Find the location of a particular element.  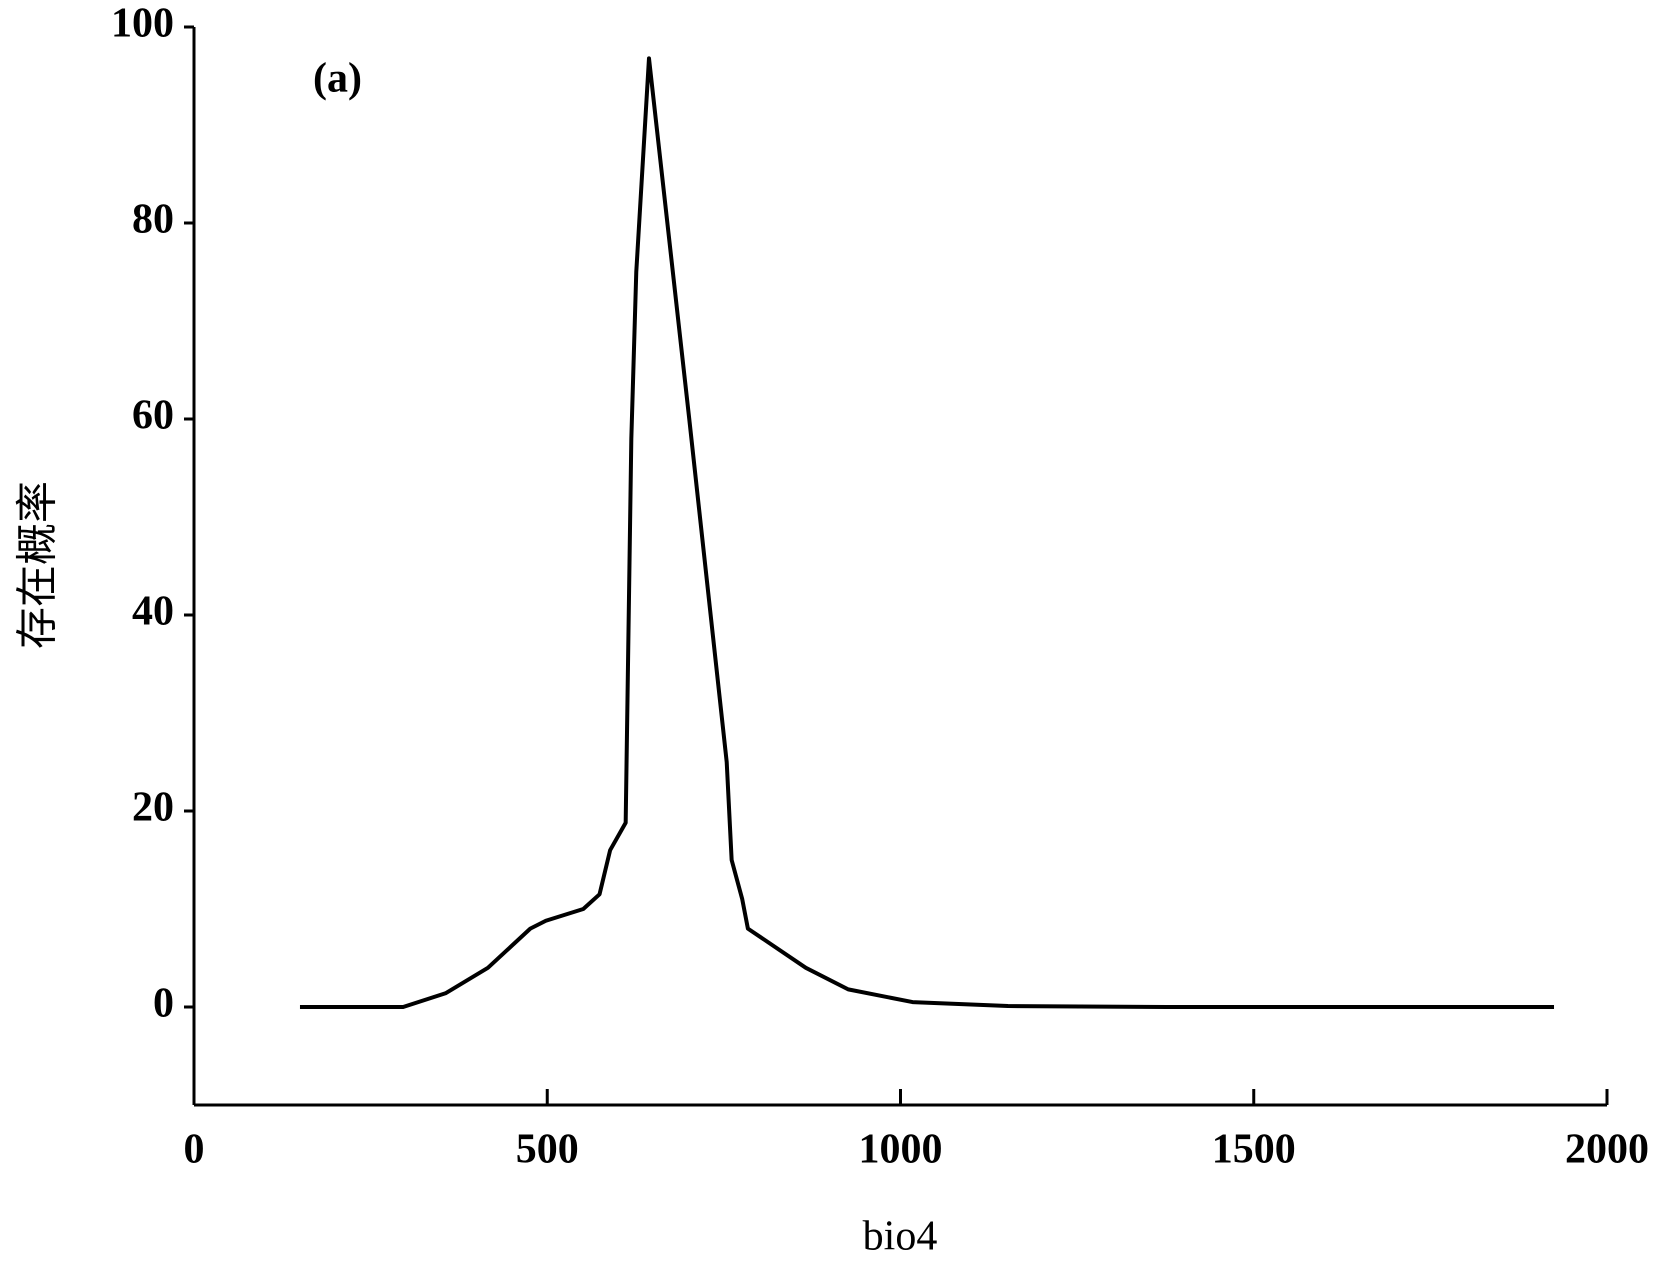

y-tick-label: 80 is located at coordinates (153, 220).